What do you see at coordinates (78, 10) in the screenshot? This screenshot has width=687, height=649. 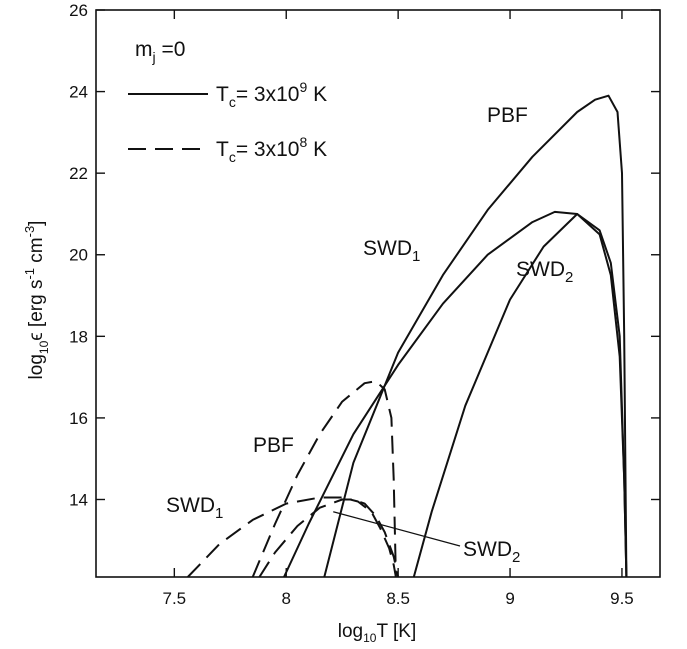 I see `y-tick-label: 26` at bounding box center [78, 10].